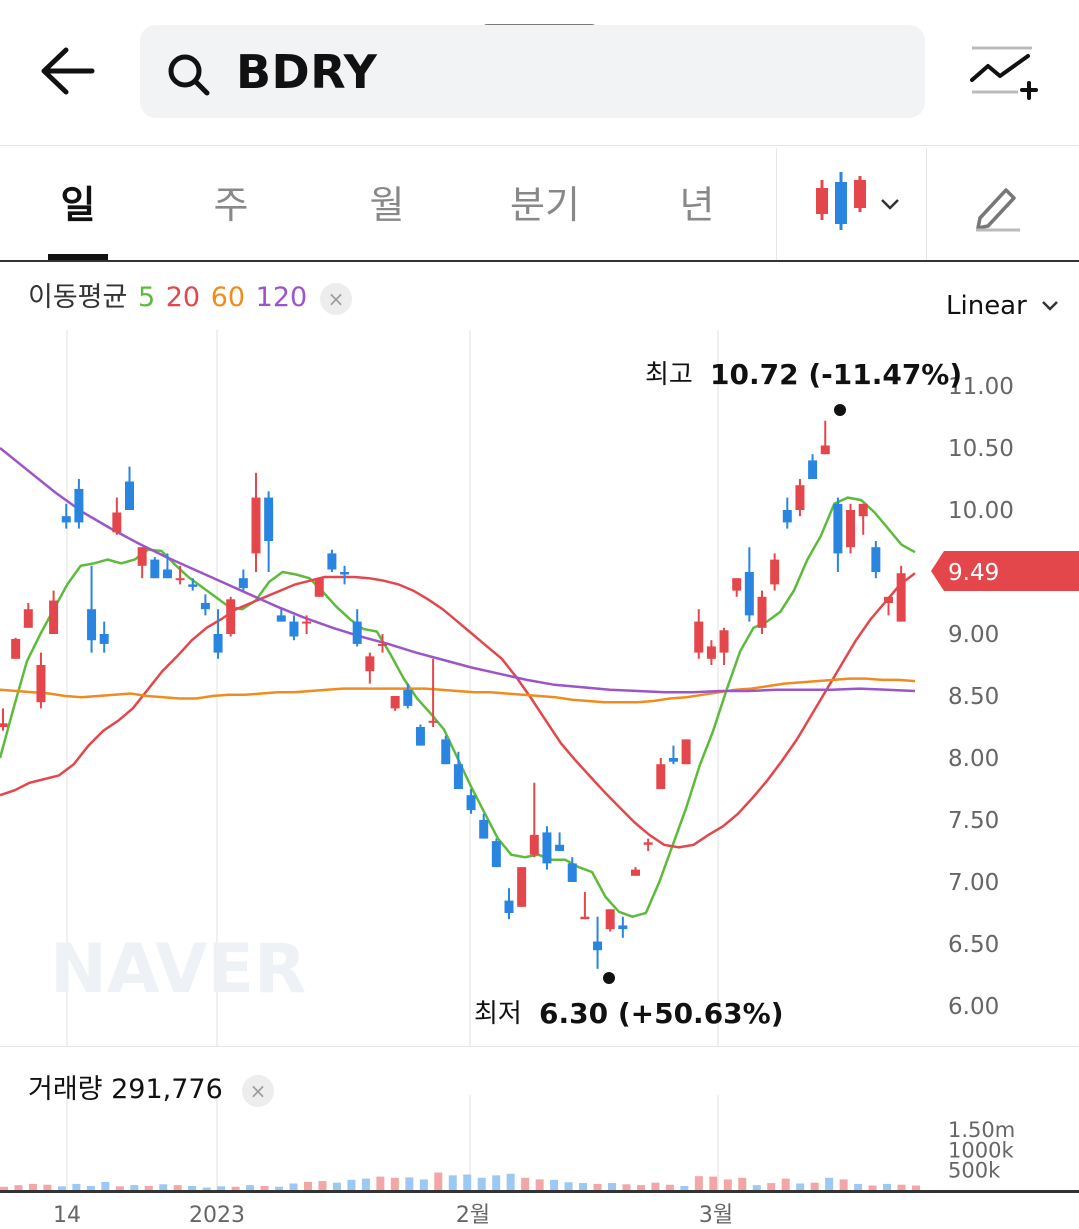 The height and width of the screenshot is (1229, 1079). Describe the element at coordinates (70, 73) in the screenshot. I see `back-button` at that location.